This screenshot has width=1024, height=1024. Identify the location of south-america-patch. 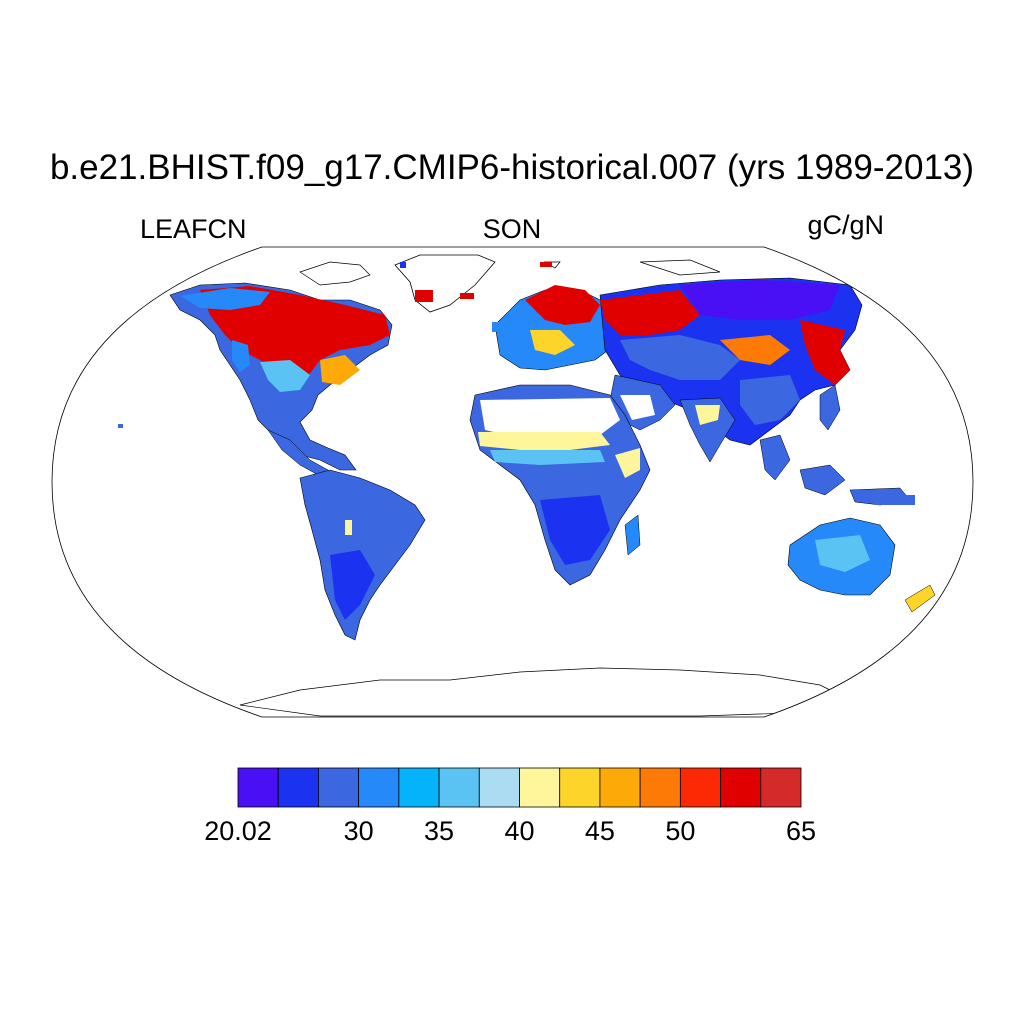
(348, 527).